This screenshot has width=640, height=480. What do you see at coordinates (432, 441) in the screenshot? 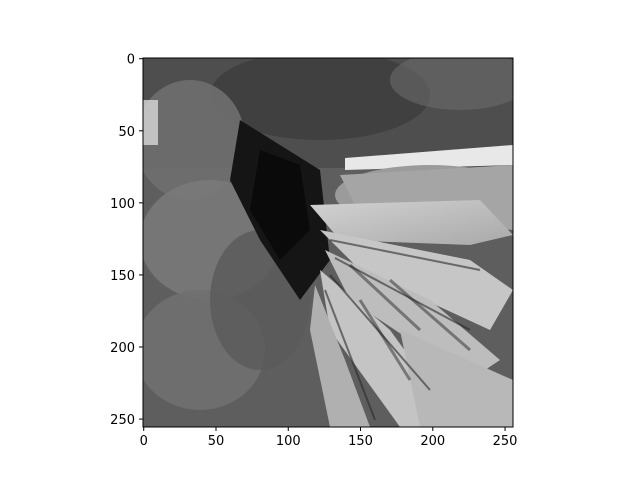
I see `x-tick-label: 200` at bounding box center [432, 441].